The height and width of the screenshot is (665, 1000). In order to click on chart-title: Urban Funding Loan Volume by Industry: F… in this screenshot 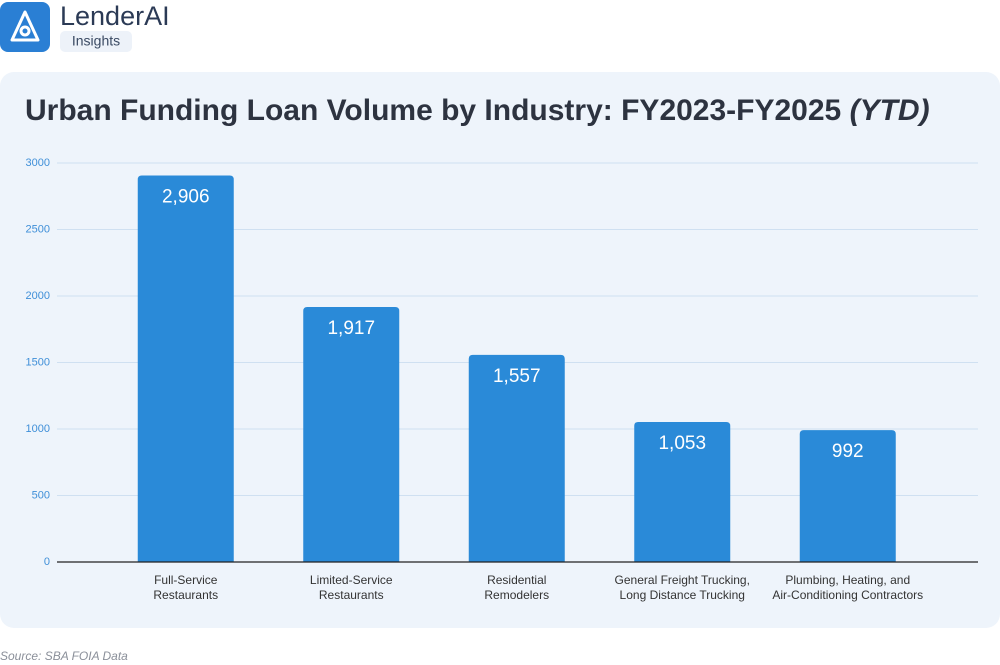, I will do `click(477, 110)`.